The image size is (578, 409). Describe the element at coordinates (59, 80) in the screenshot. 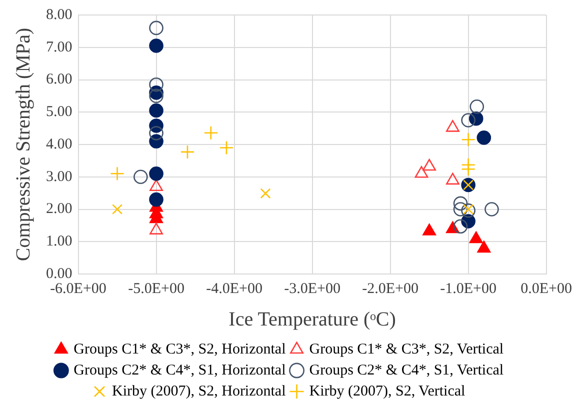

I see `y-tick-label: 6.00` at that location.